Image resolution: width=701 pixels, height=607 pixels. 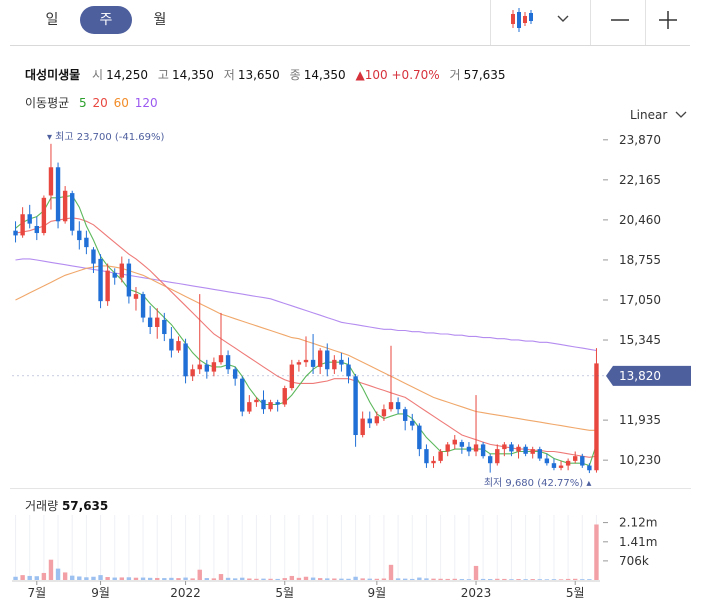 I want to click on tab-month: 월, so click(x=160, y=20).